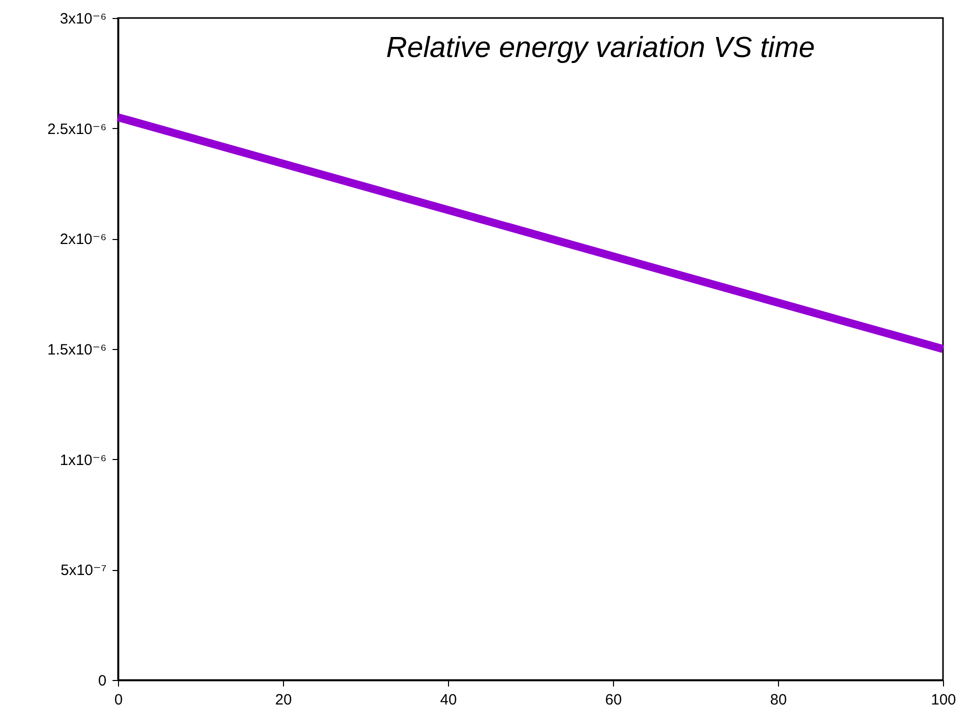  I want to click on y-tick-label: 1.5x10⁻⁶, so click(76, 350).